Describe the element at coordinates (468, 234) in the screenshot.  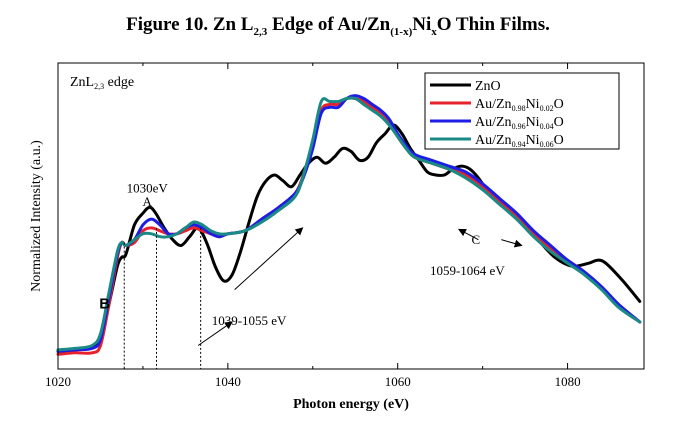
I see `annotation-arrow-c-arrow` at that location.